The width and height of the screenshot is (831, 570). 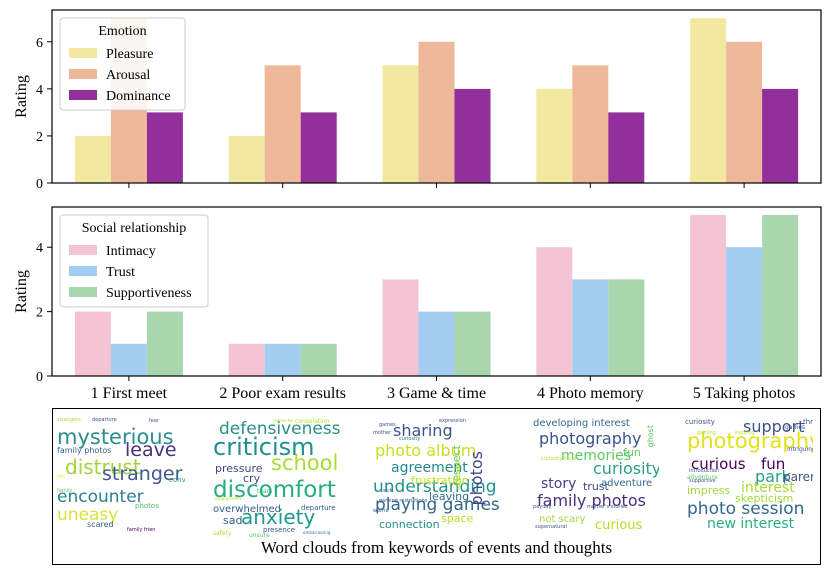 I want to click on word-cloud-term: fun, so click(x=773, y=464).